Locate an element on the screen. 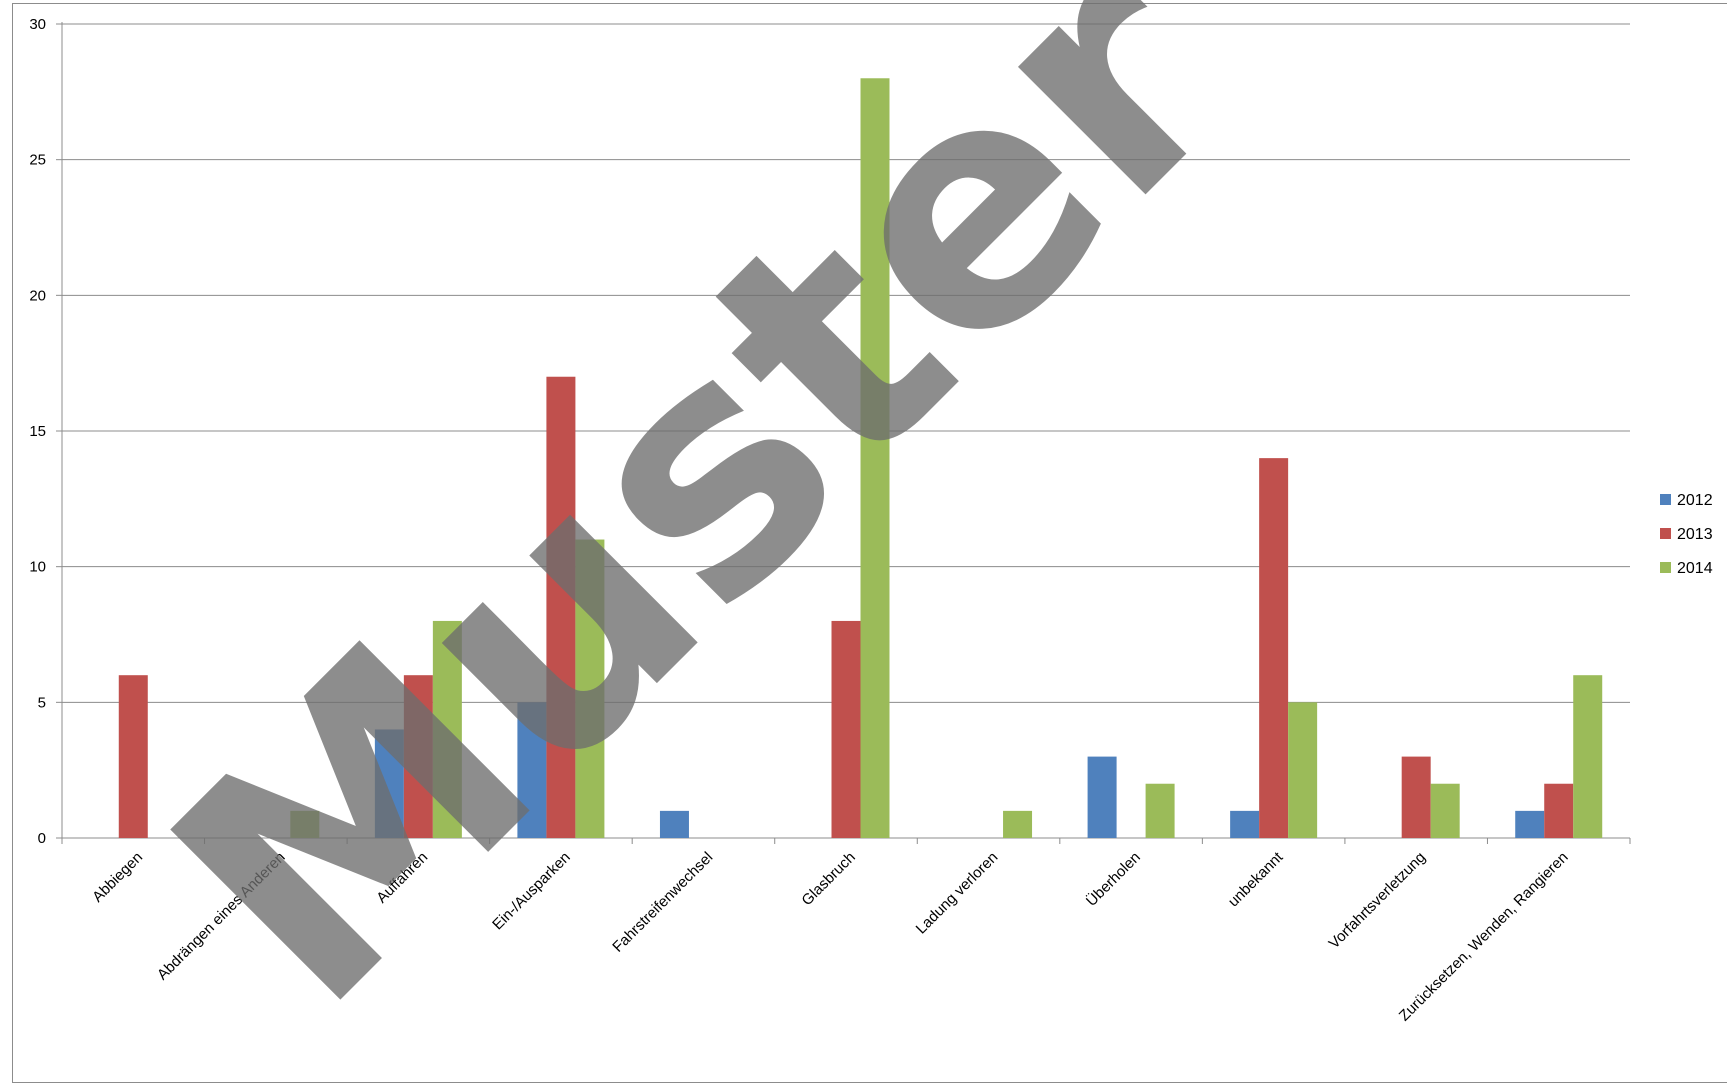 The image size is (1727, 1083). category-label: Abbiegen is located at coordinates (117, 877).